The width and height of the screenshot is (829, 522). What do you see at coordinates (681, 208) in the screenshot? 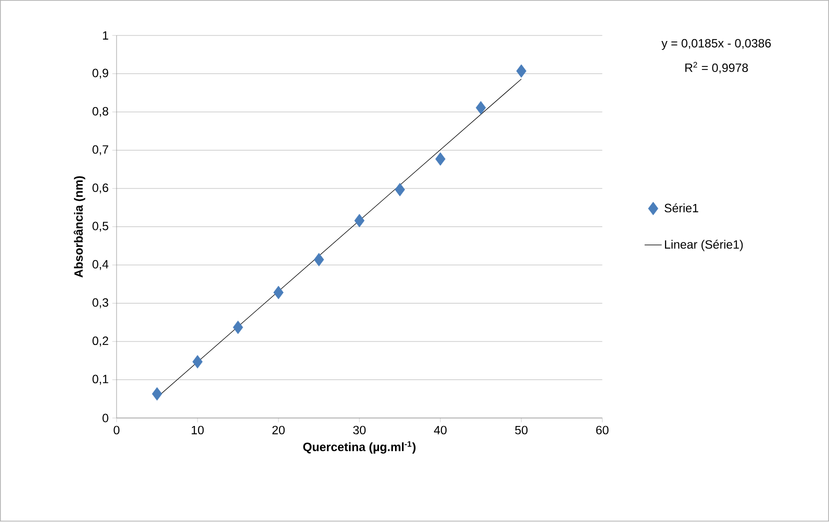
I see `legend-label: Série1` at bounding box center [681, 208].